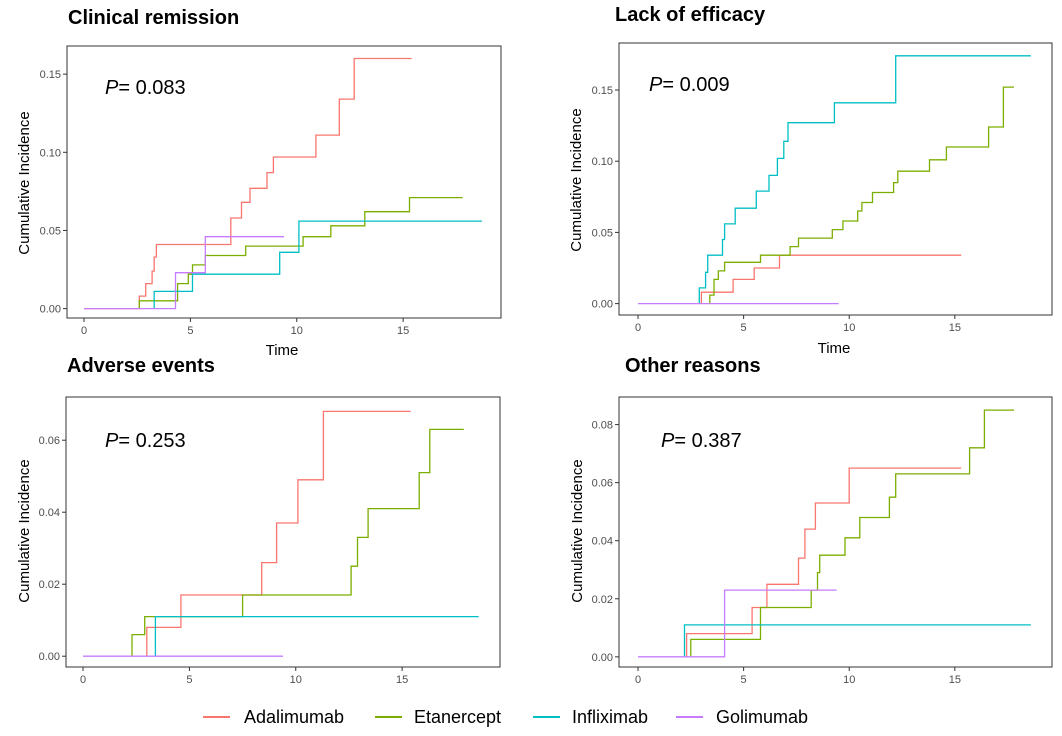  I want to click on p-value-annotation: P= 0.253, so click(145, 441).